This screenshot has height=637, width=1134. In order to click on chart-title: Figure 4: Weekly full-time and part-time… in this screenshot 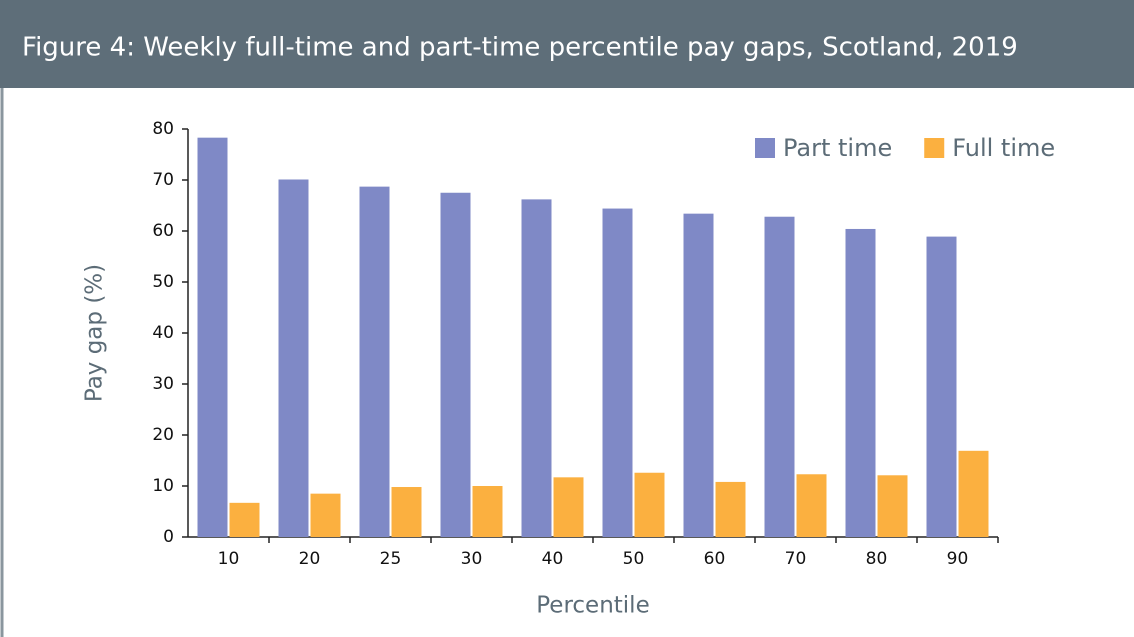, I will do `click(520, 48)`.